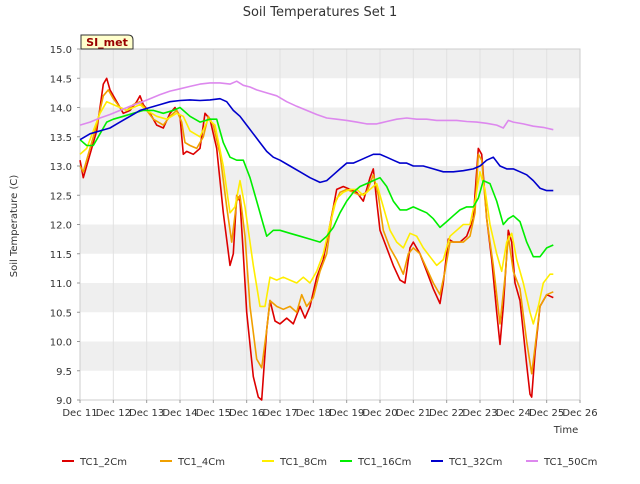  I want to click on y-tick-label: 14.5, so click(61, 79).